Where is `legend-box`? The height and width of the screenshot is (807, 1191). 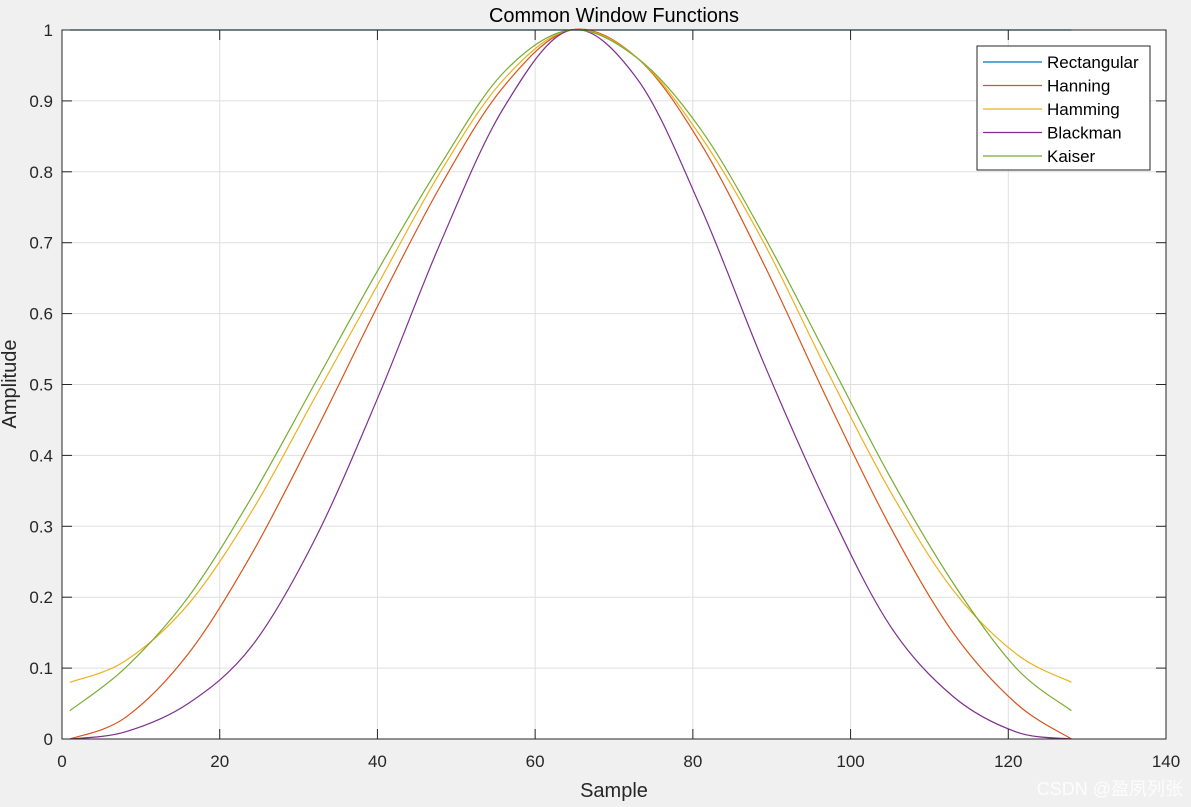
legend-box is located at coordinates (1063, 108).